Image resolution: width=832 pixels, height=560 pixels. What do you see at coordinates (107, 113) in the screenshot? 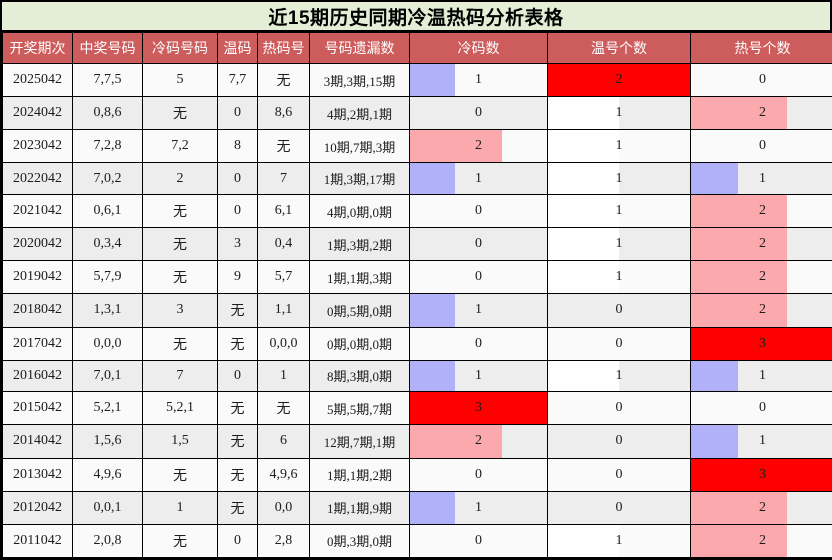
I see `cell-winning-numbers: 0,8,6` at bounding box center [107, 113].